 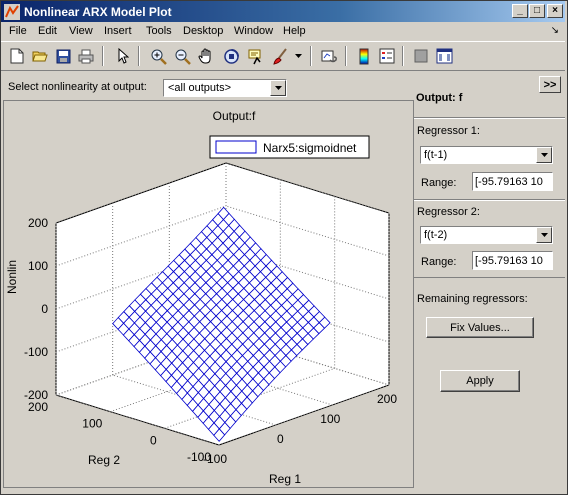 What do you see at coordinates (489, 277) in the screenshot?
I see `remaining-separator` at bounding box center [489, 277].